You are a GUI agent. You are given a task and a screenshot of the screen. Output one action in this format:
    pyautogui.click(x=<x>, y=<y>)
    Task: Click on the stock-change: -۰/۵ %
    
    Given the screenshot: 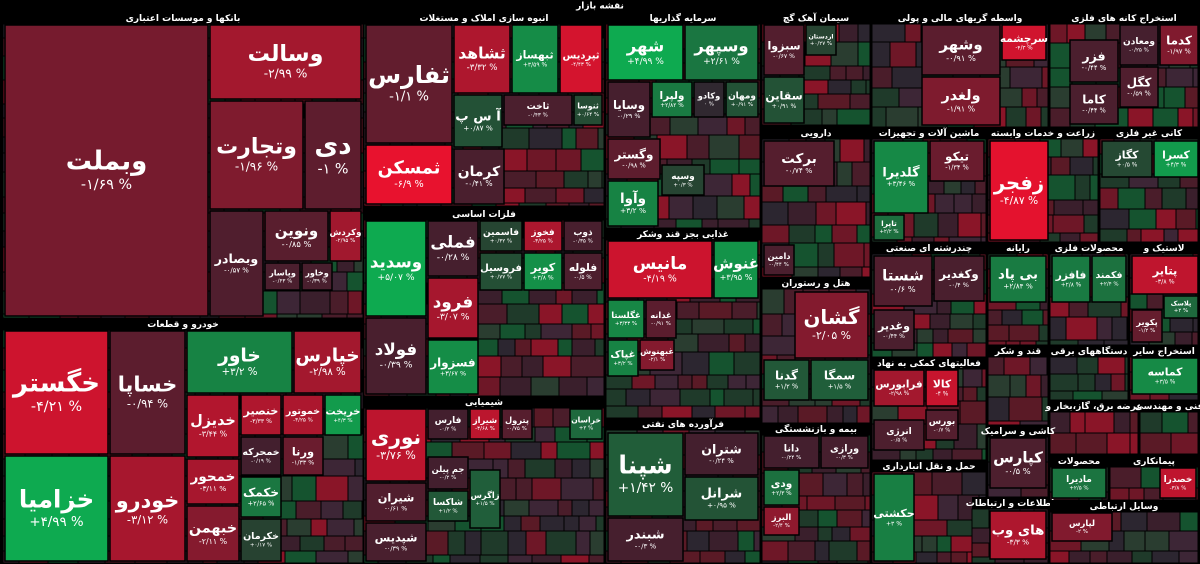 What is the action you would take?
    pyautogui.click(x=1017, y=471)
    